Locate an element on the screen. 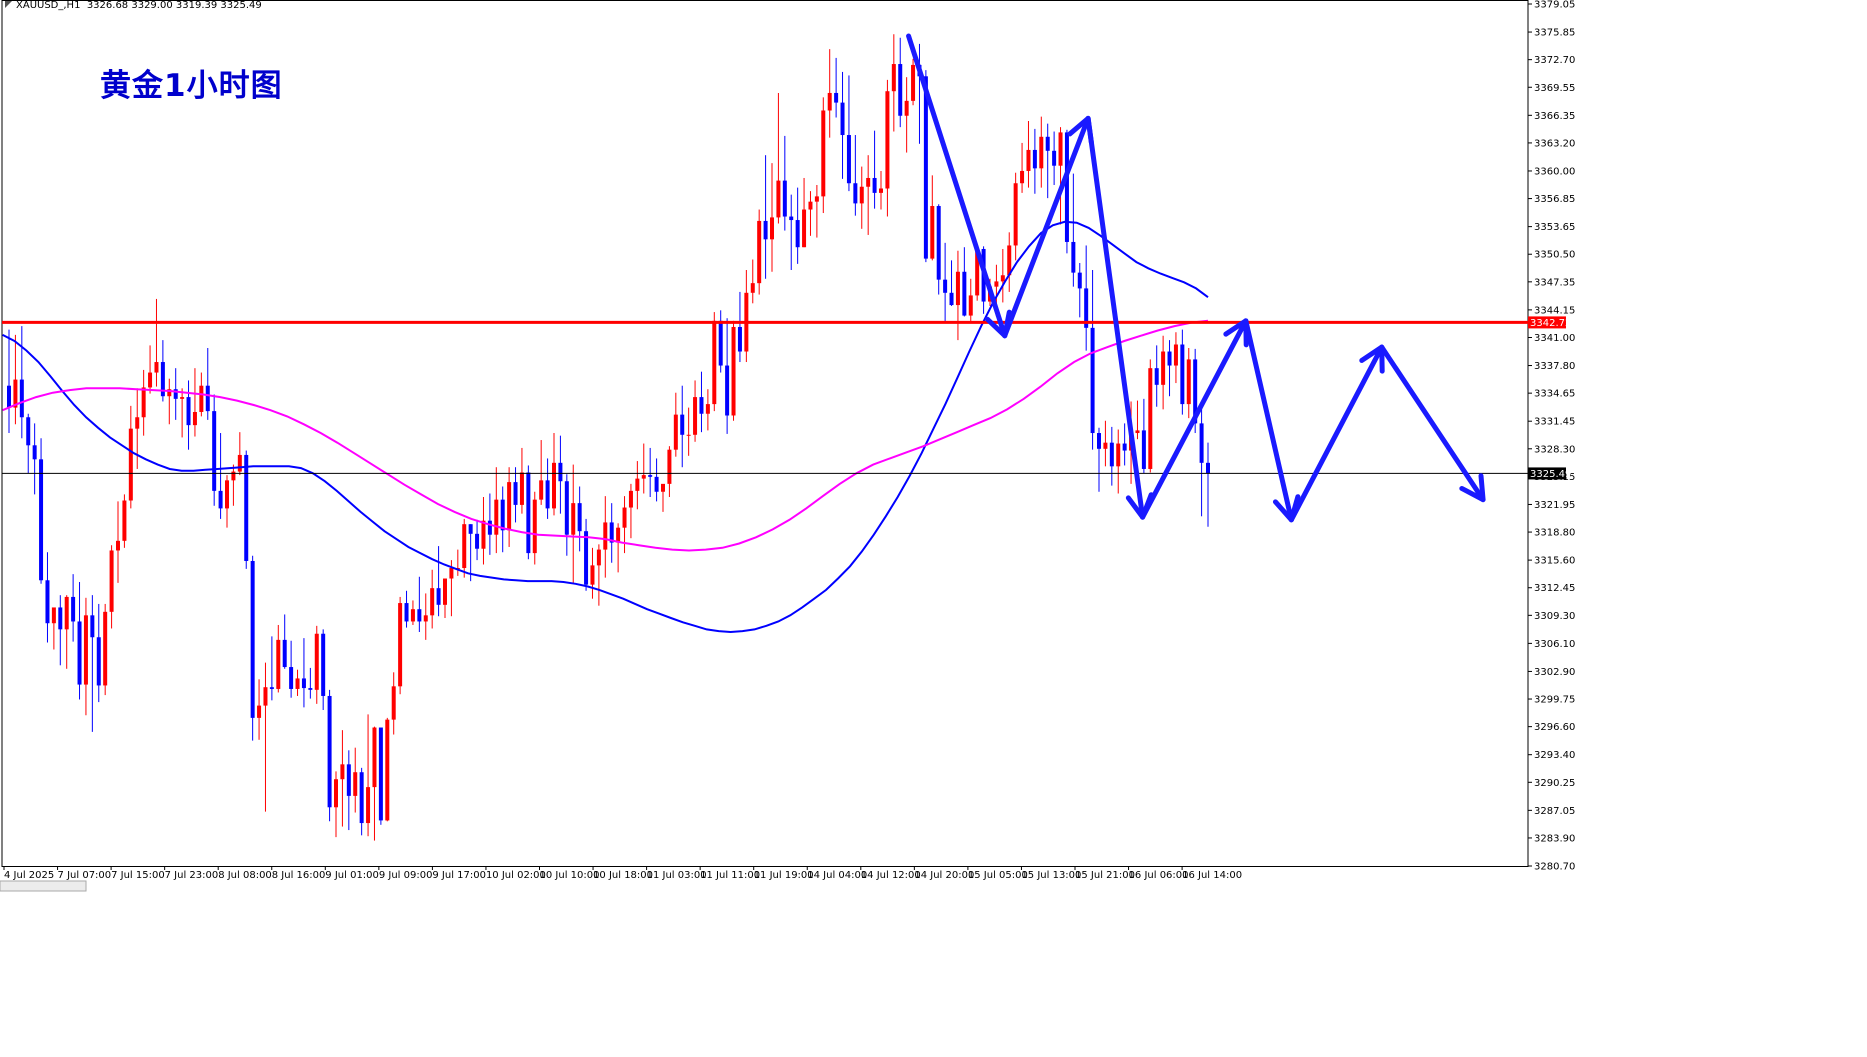 This screenshot has width=1867, height=1057. time-tick-label: 15 Jul 13:00 is located at coordinates (1051, 875).